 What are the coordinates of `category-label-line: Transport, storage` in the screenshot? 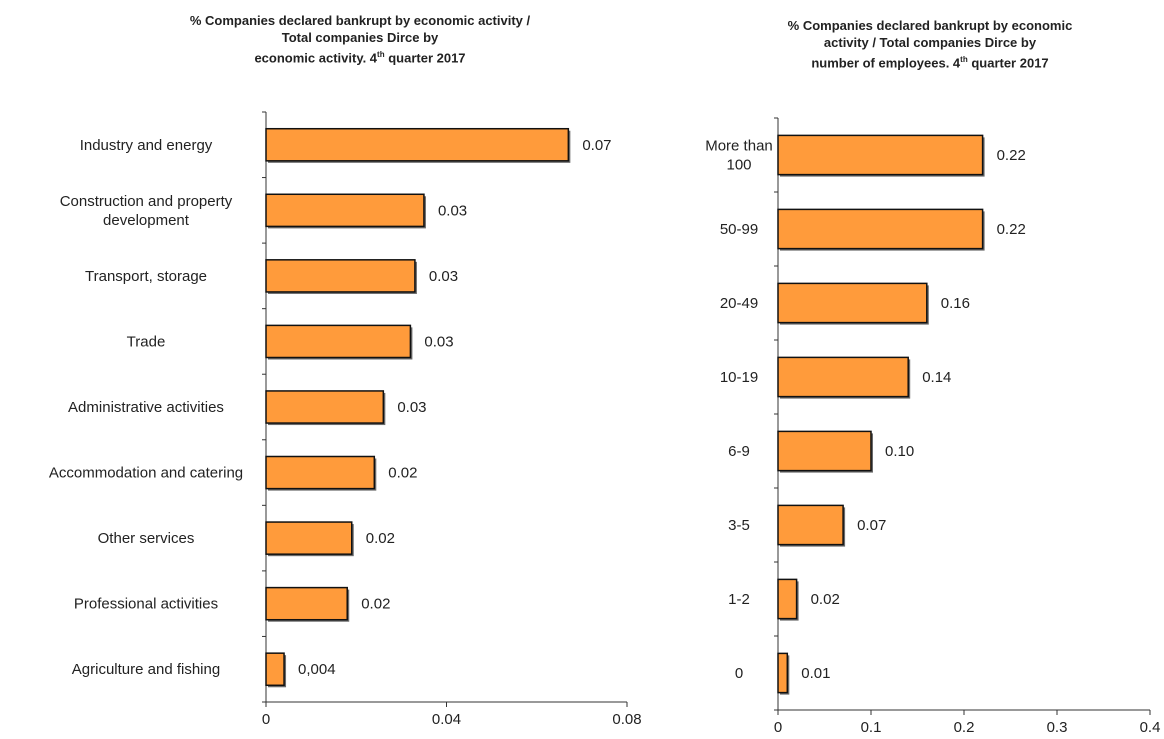 It's located at (146, 276).